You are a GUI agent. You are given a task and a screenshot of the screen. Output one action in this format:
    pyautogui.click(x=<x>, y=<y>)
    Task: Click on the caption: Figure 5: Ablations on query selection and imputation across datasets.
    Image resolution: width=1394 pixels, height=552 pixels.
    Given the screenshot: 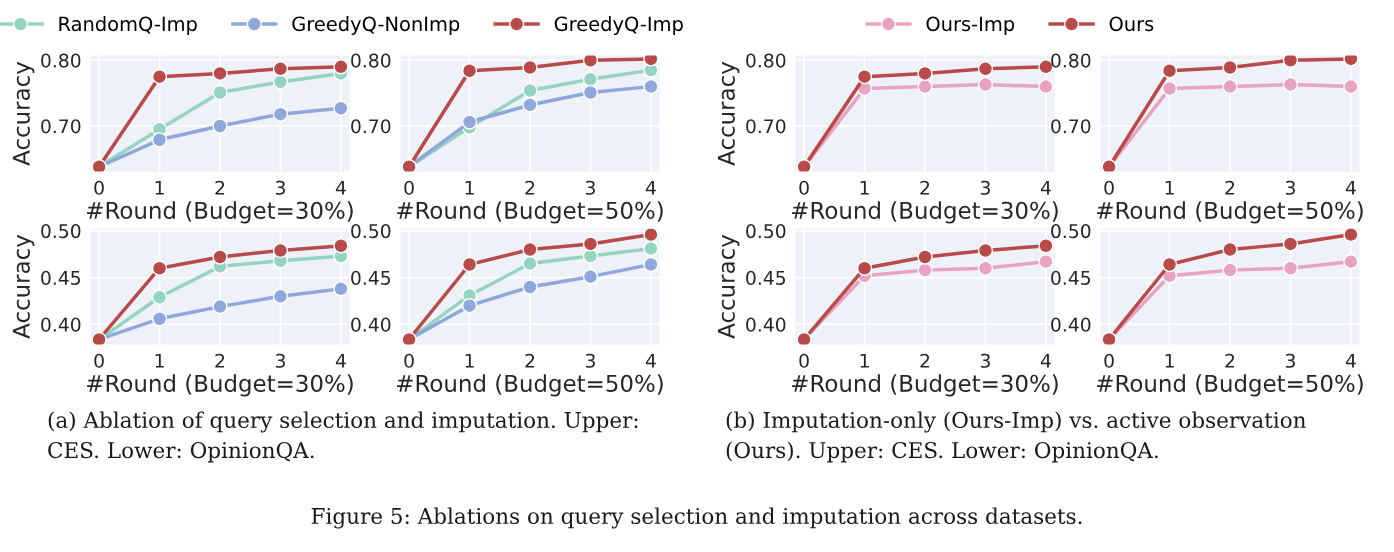 What is the action you would take?
    pyautogui.click(x=696, y=518)
    